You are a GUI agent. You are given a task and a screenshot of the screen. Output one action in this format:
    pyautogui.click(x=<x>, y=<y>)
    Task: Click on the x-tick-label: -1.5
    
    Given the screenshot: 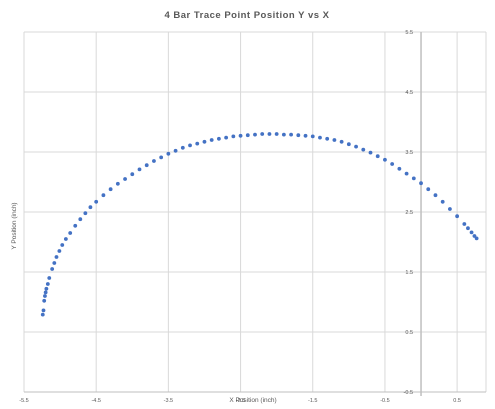 What is the action you would take?
    pyautogui.click(x=312, y=401)
    